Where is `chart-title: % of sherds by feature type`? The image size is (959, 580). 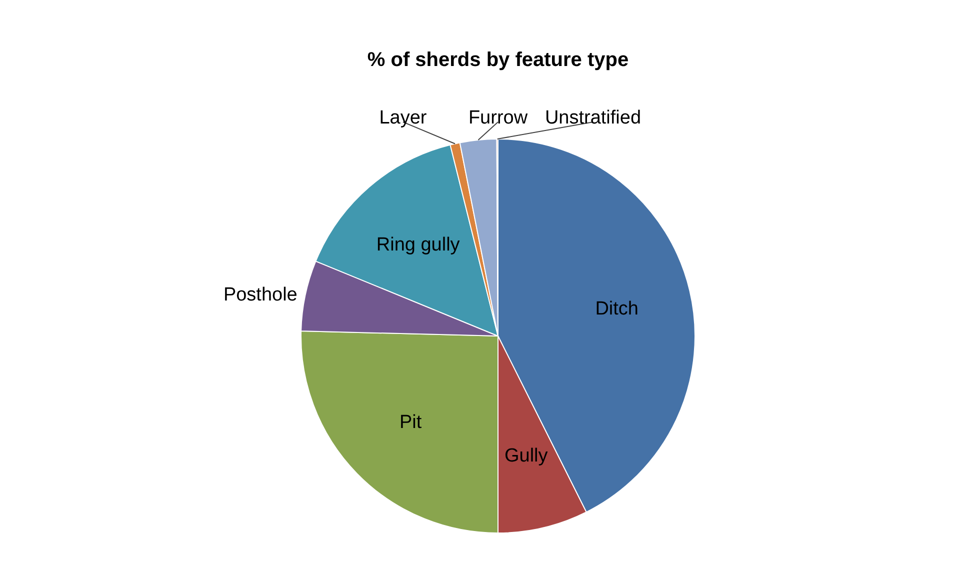 chart-title: % of sherds by feature type is located at coordinates (498, 60).